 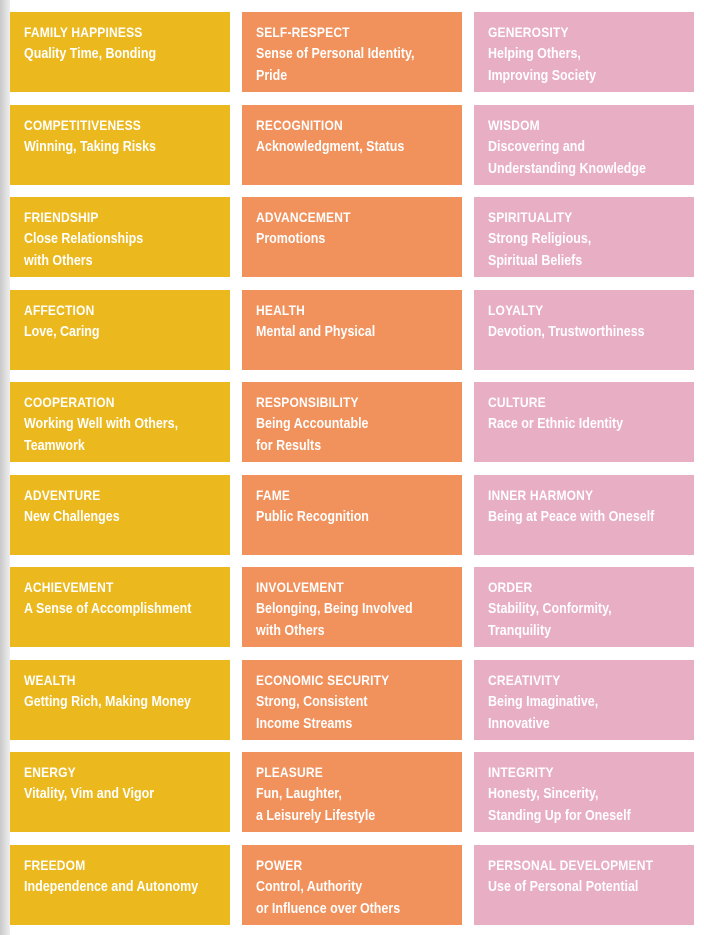 What do you see at coordinates (111, 887) in the screenshot?
I see `value-description: Independence and Autonomy` at bounding box center [111, 887].